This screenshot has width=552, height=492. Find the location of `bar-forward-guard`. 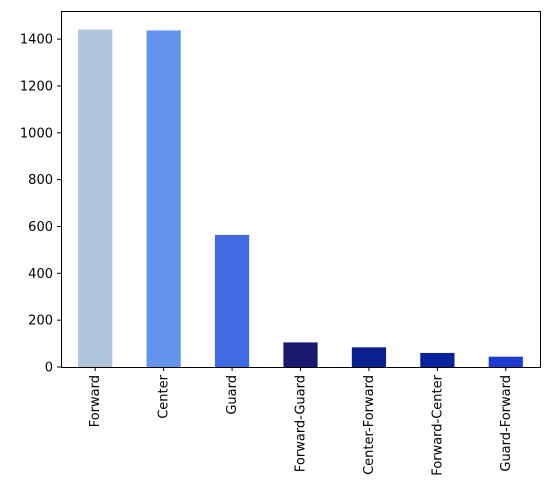

bar-forward-guard is located at coordinates (300, 354).